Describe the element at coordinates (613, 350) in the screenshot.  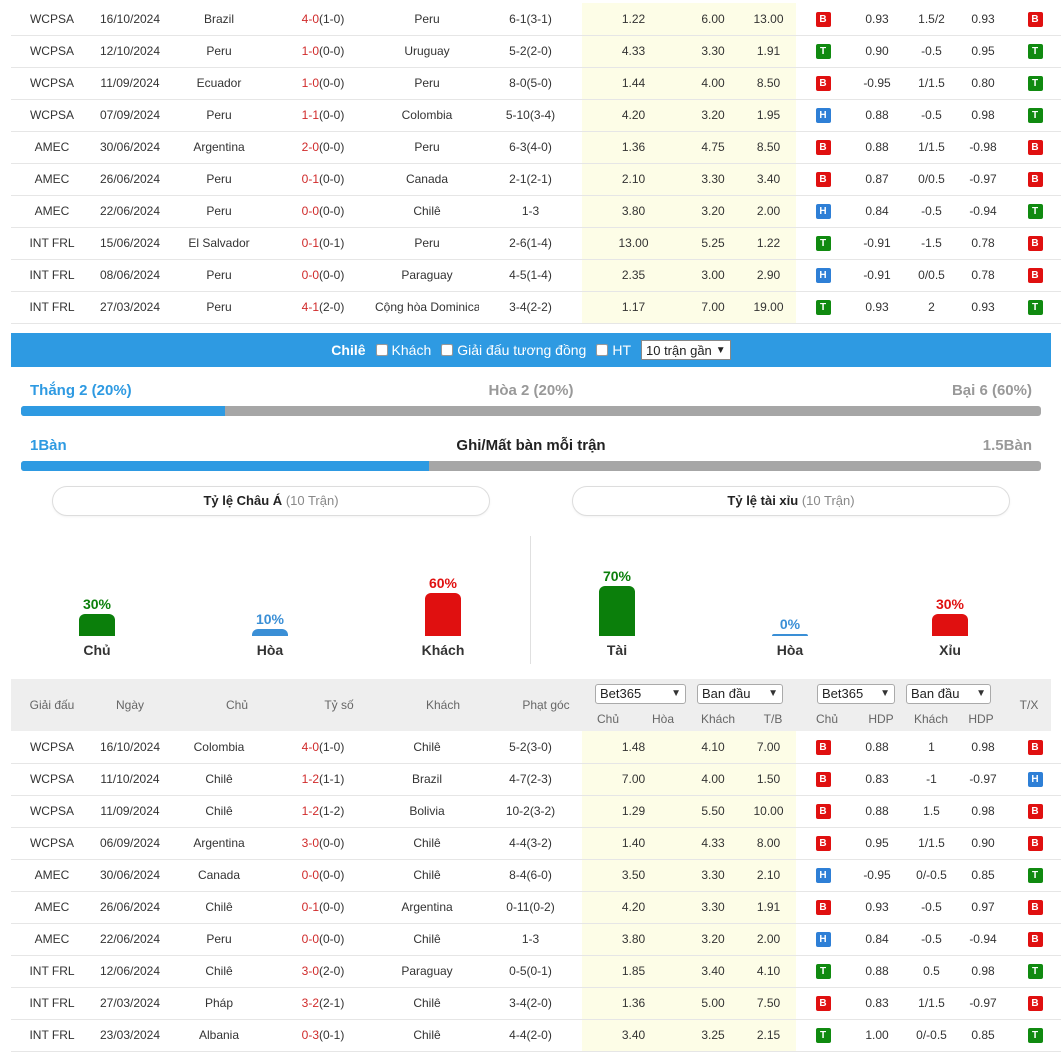
I see `ht-filter: HT` at that location.